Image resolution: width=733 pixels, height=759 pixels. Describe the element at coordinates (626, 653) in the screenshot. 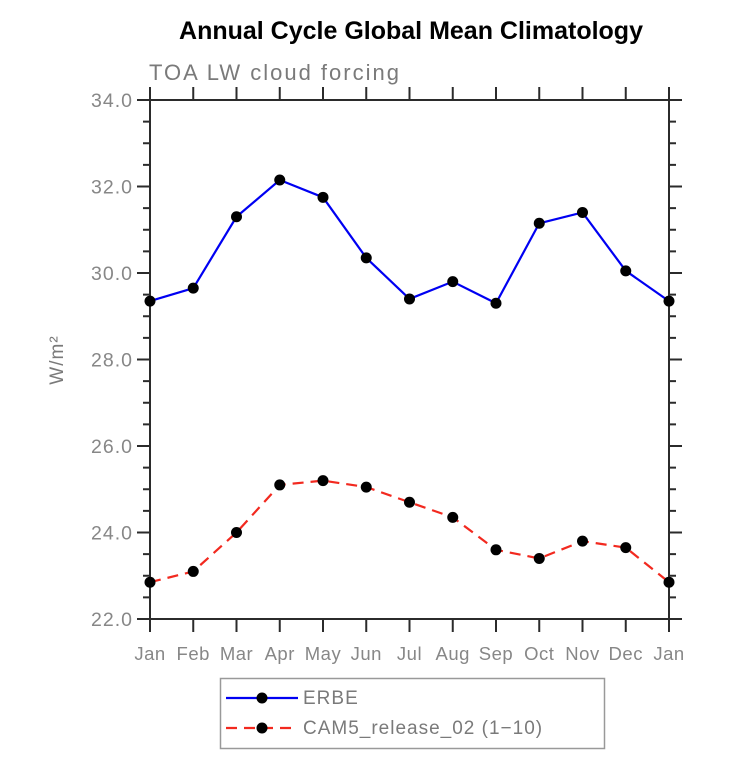

I see `x-tick-label: Dec` at that location.